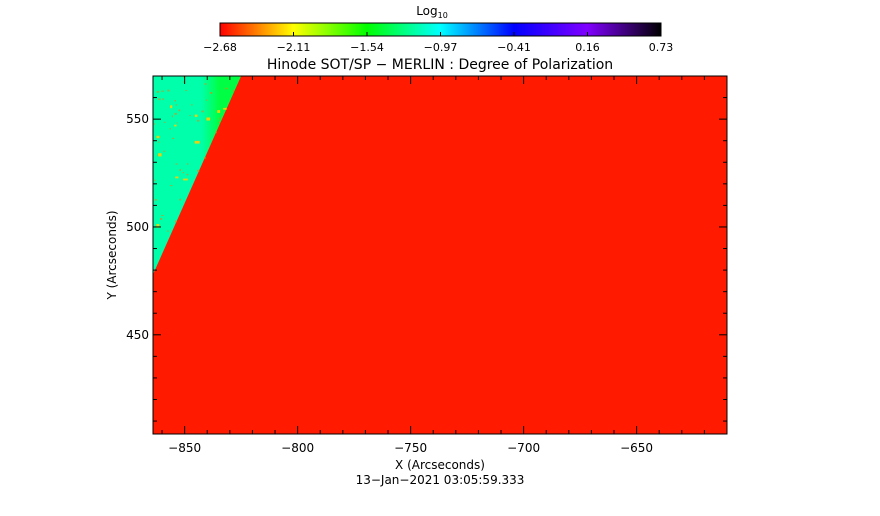  I want to click on y-tick-label: 550, so click(137, 119).